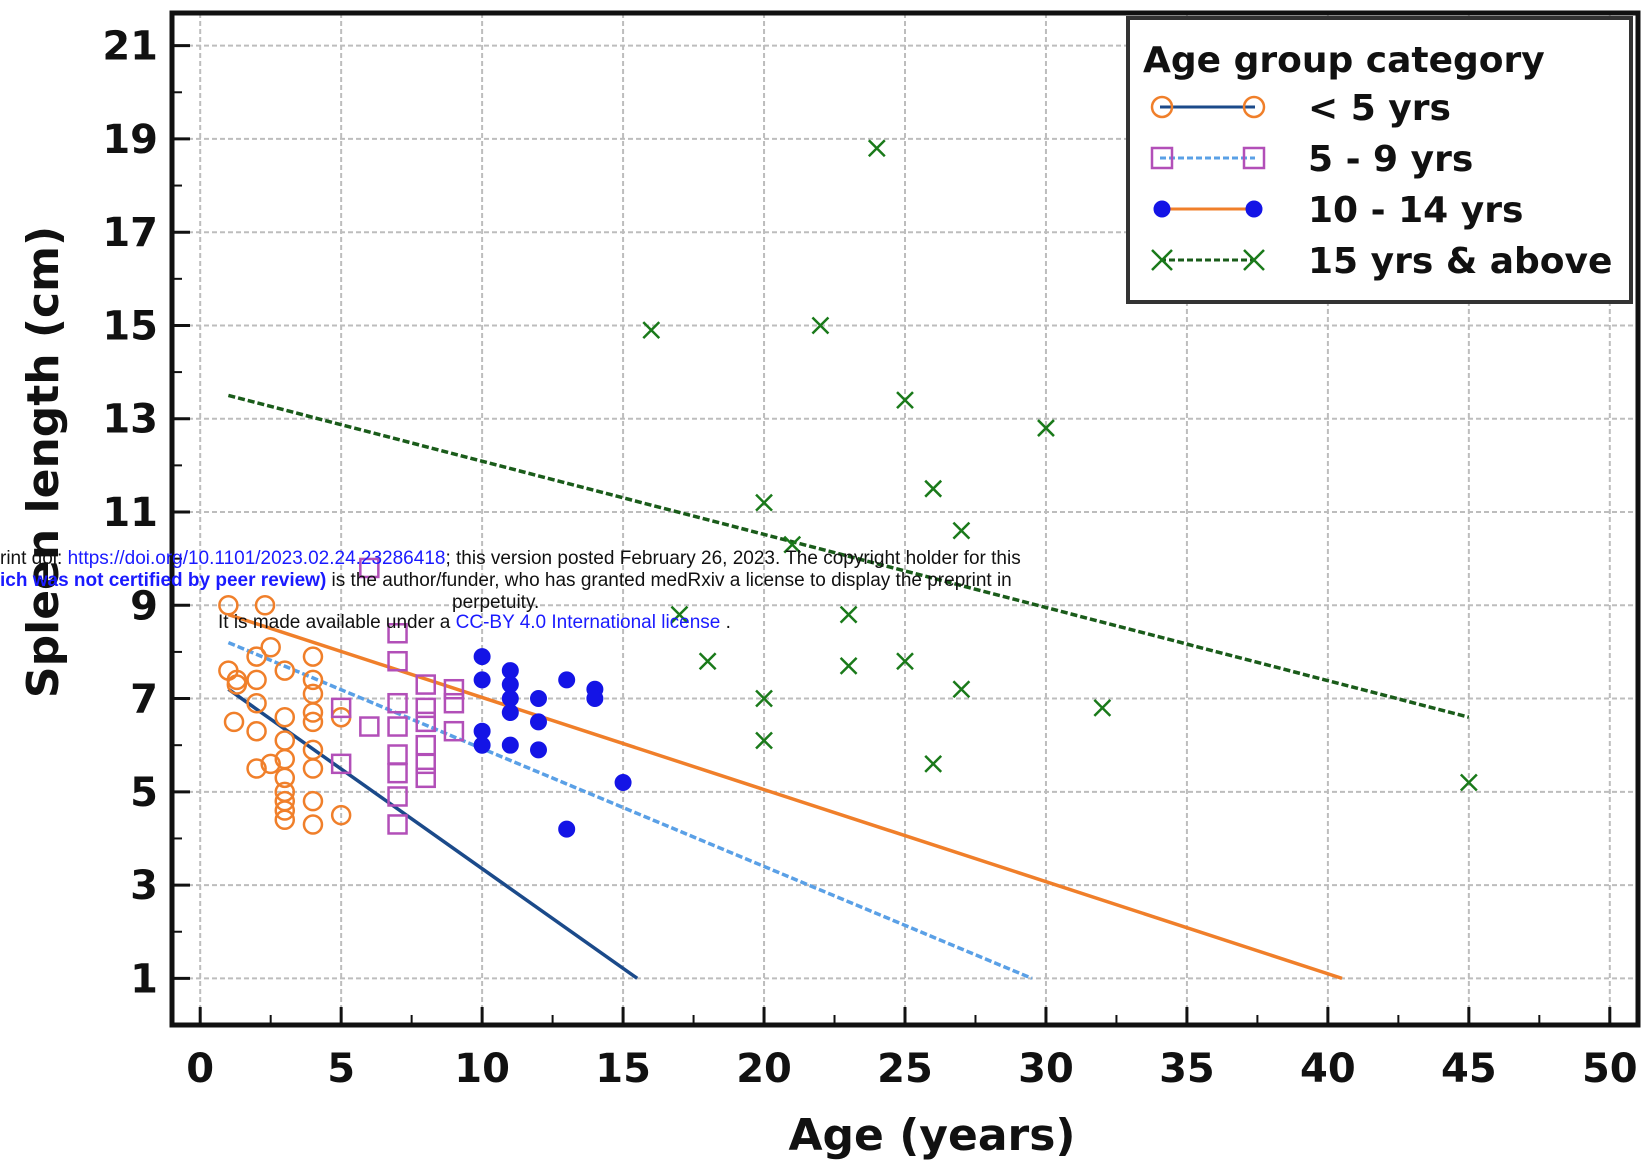  Describe the element at coordinates (725, 622) in the screenshot. I see `watermark-text: .` at that location.